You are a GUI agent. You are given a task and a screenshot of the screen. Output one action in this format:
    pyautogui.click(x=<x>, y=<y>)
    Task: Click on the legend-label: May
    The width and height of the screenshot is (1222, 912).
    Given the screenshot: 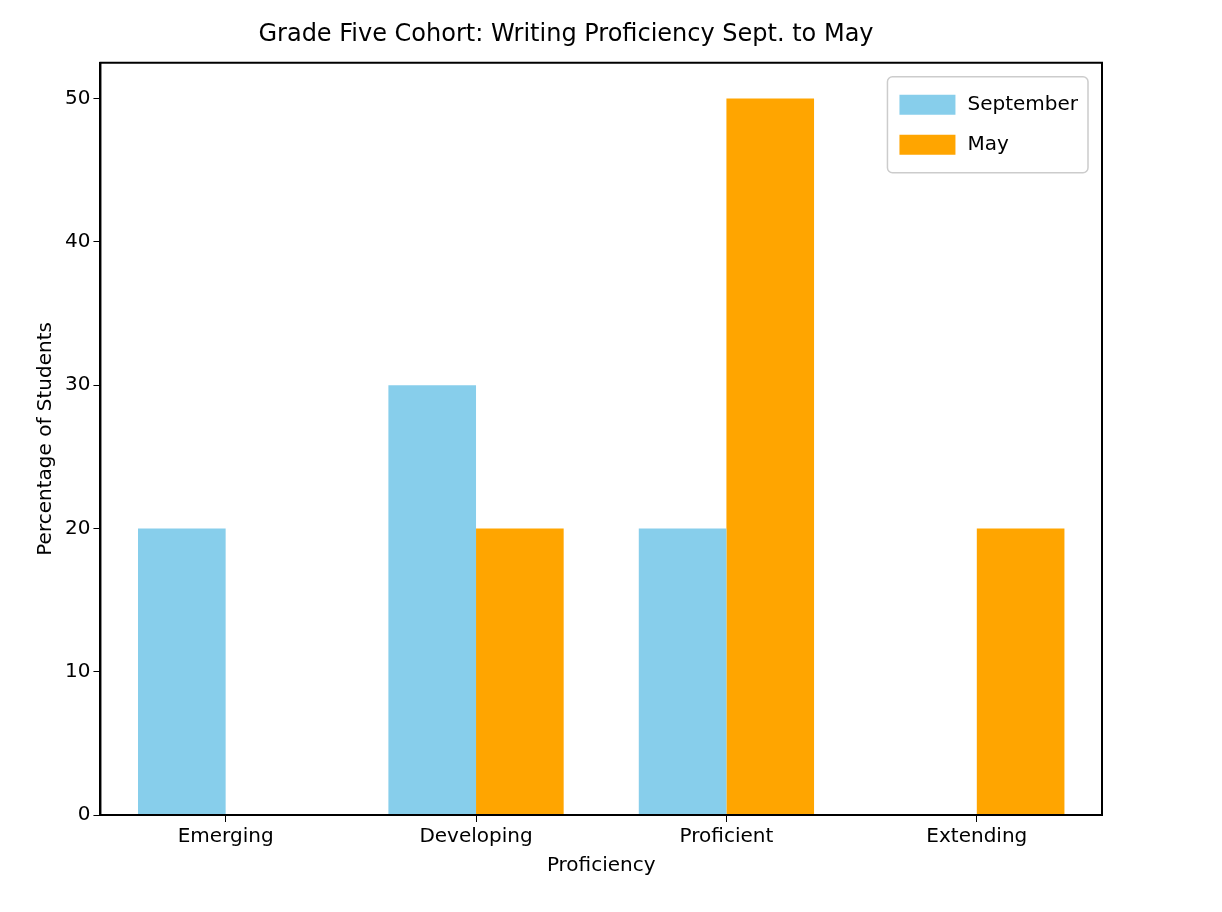 What is the action you would take?
    pyautogui.click(x=988, y=143)
    